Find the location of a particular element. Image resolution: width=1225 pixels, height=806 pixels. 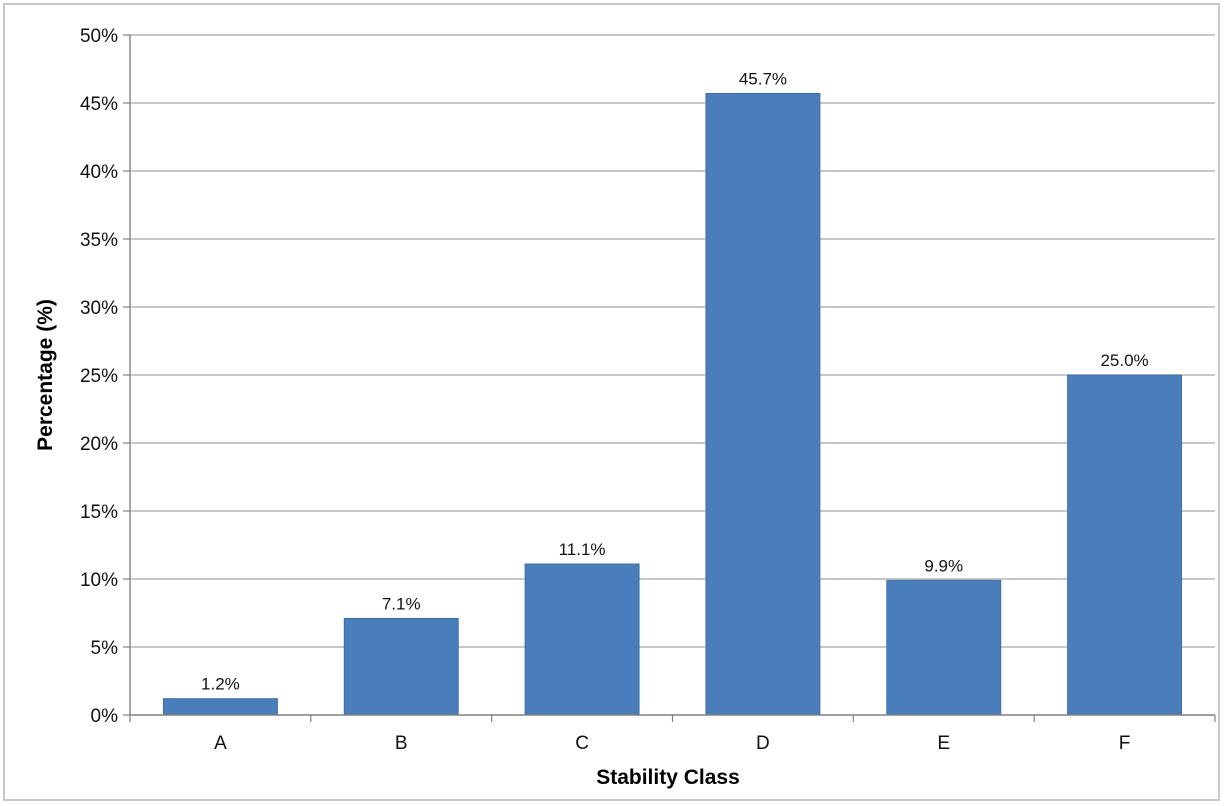

data-label: 25.0% is located at coordinates (1124, 360).